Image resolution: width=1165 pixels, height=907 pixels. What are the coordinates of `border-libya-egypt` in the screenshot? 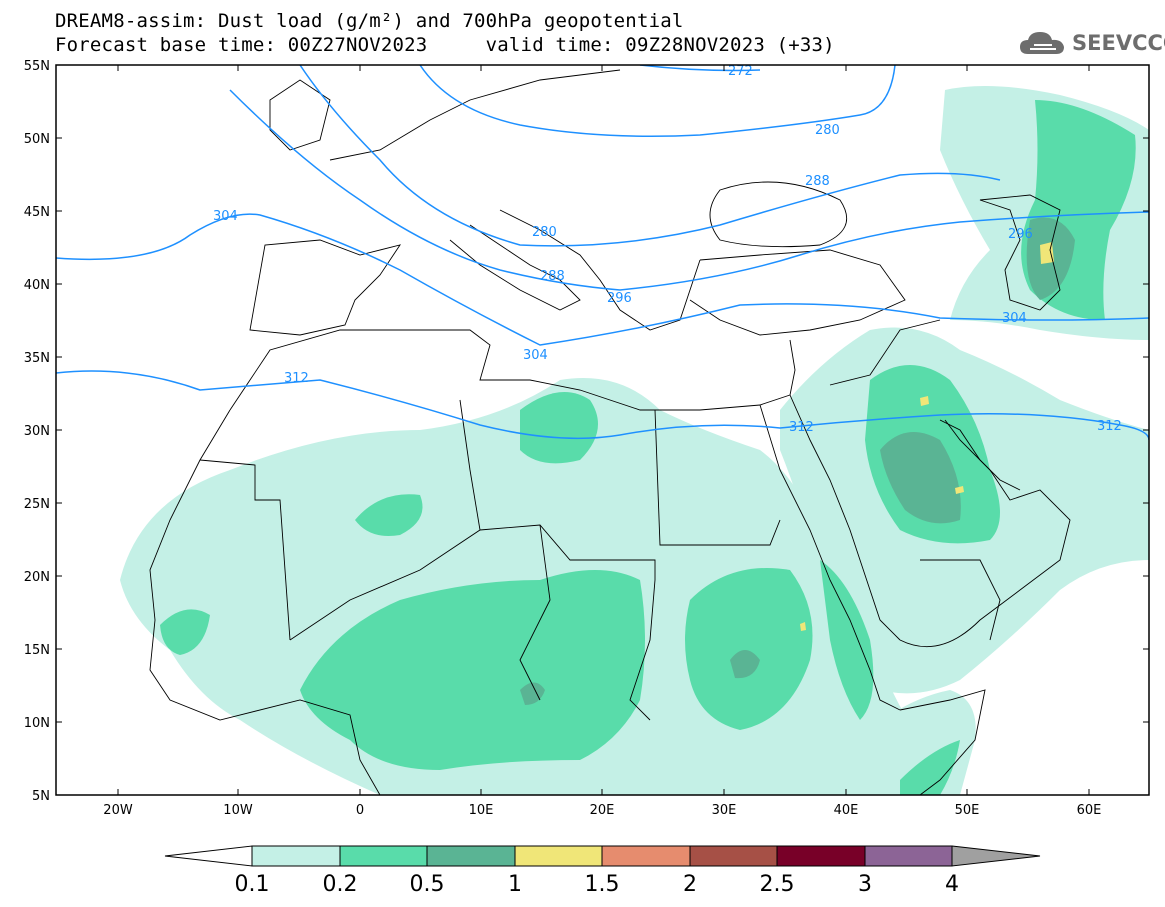 It's located at (717, 477).